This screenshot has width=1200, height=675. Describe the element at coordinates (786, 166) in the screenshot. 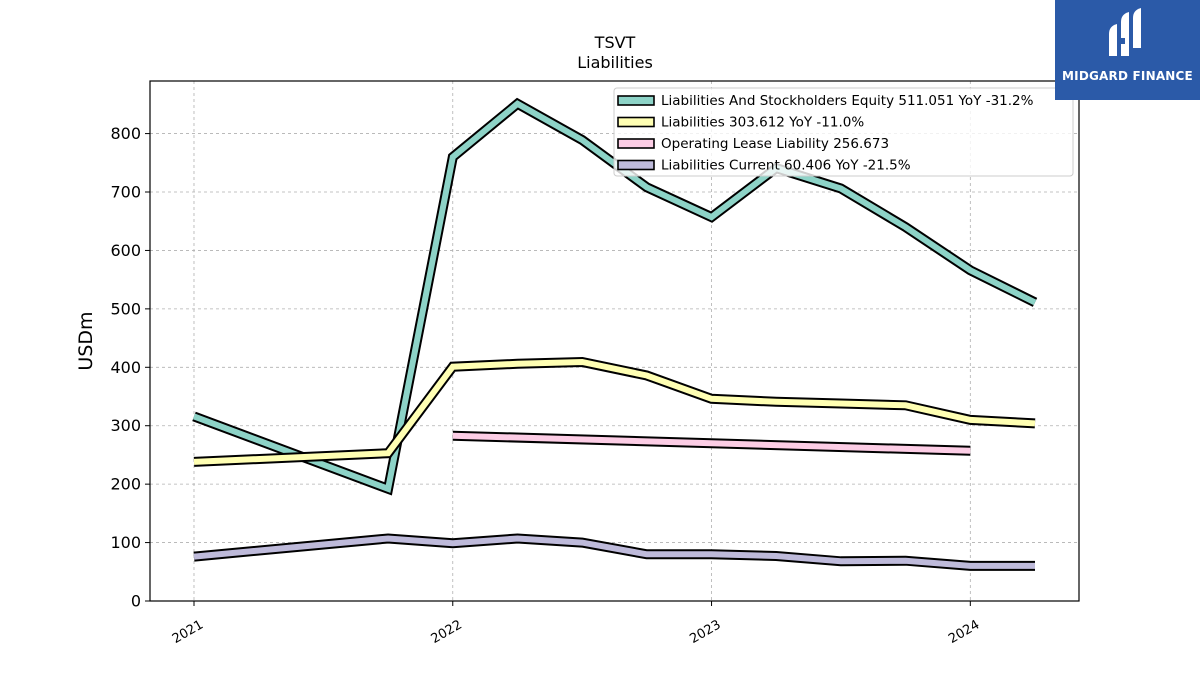

I see `legend-entry: Liabilities Current 60.406 YoY -21.5%` at that location.